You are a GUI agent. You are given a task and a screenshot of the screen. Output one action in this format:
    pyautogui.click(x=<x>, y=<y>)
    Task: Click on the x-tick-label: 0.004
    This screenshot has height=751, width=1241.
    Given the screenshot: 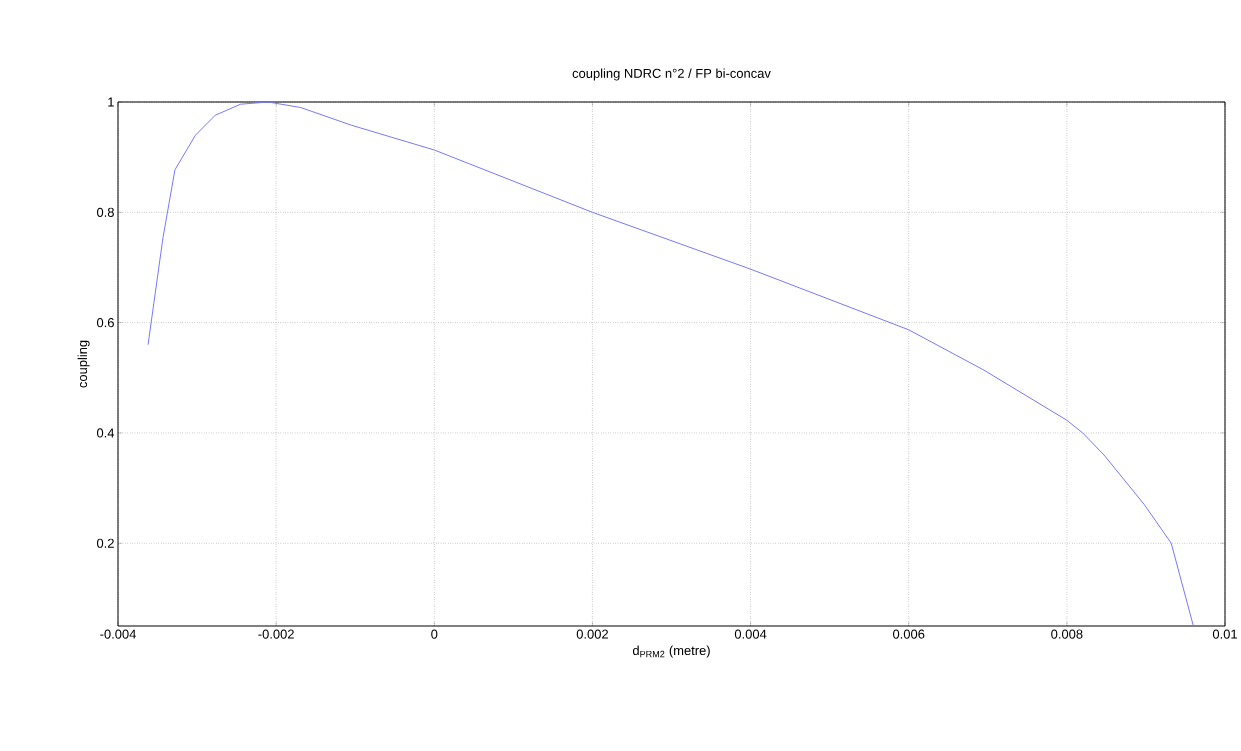 What is the action you would take?
    pyautogui.click(x=750, y=634)
    